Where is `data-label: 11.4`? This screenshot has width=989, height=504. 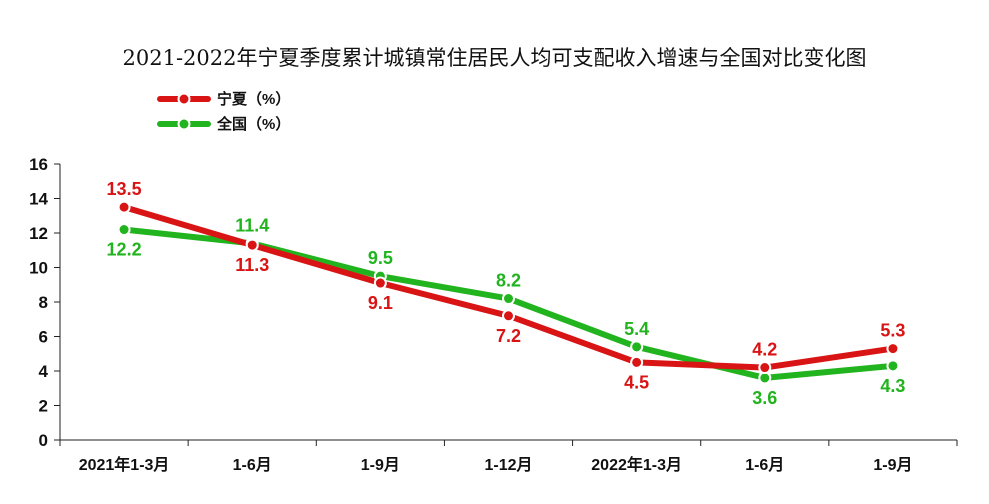 data-label: 11.4 is located at coordinates (252, 225).